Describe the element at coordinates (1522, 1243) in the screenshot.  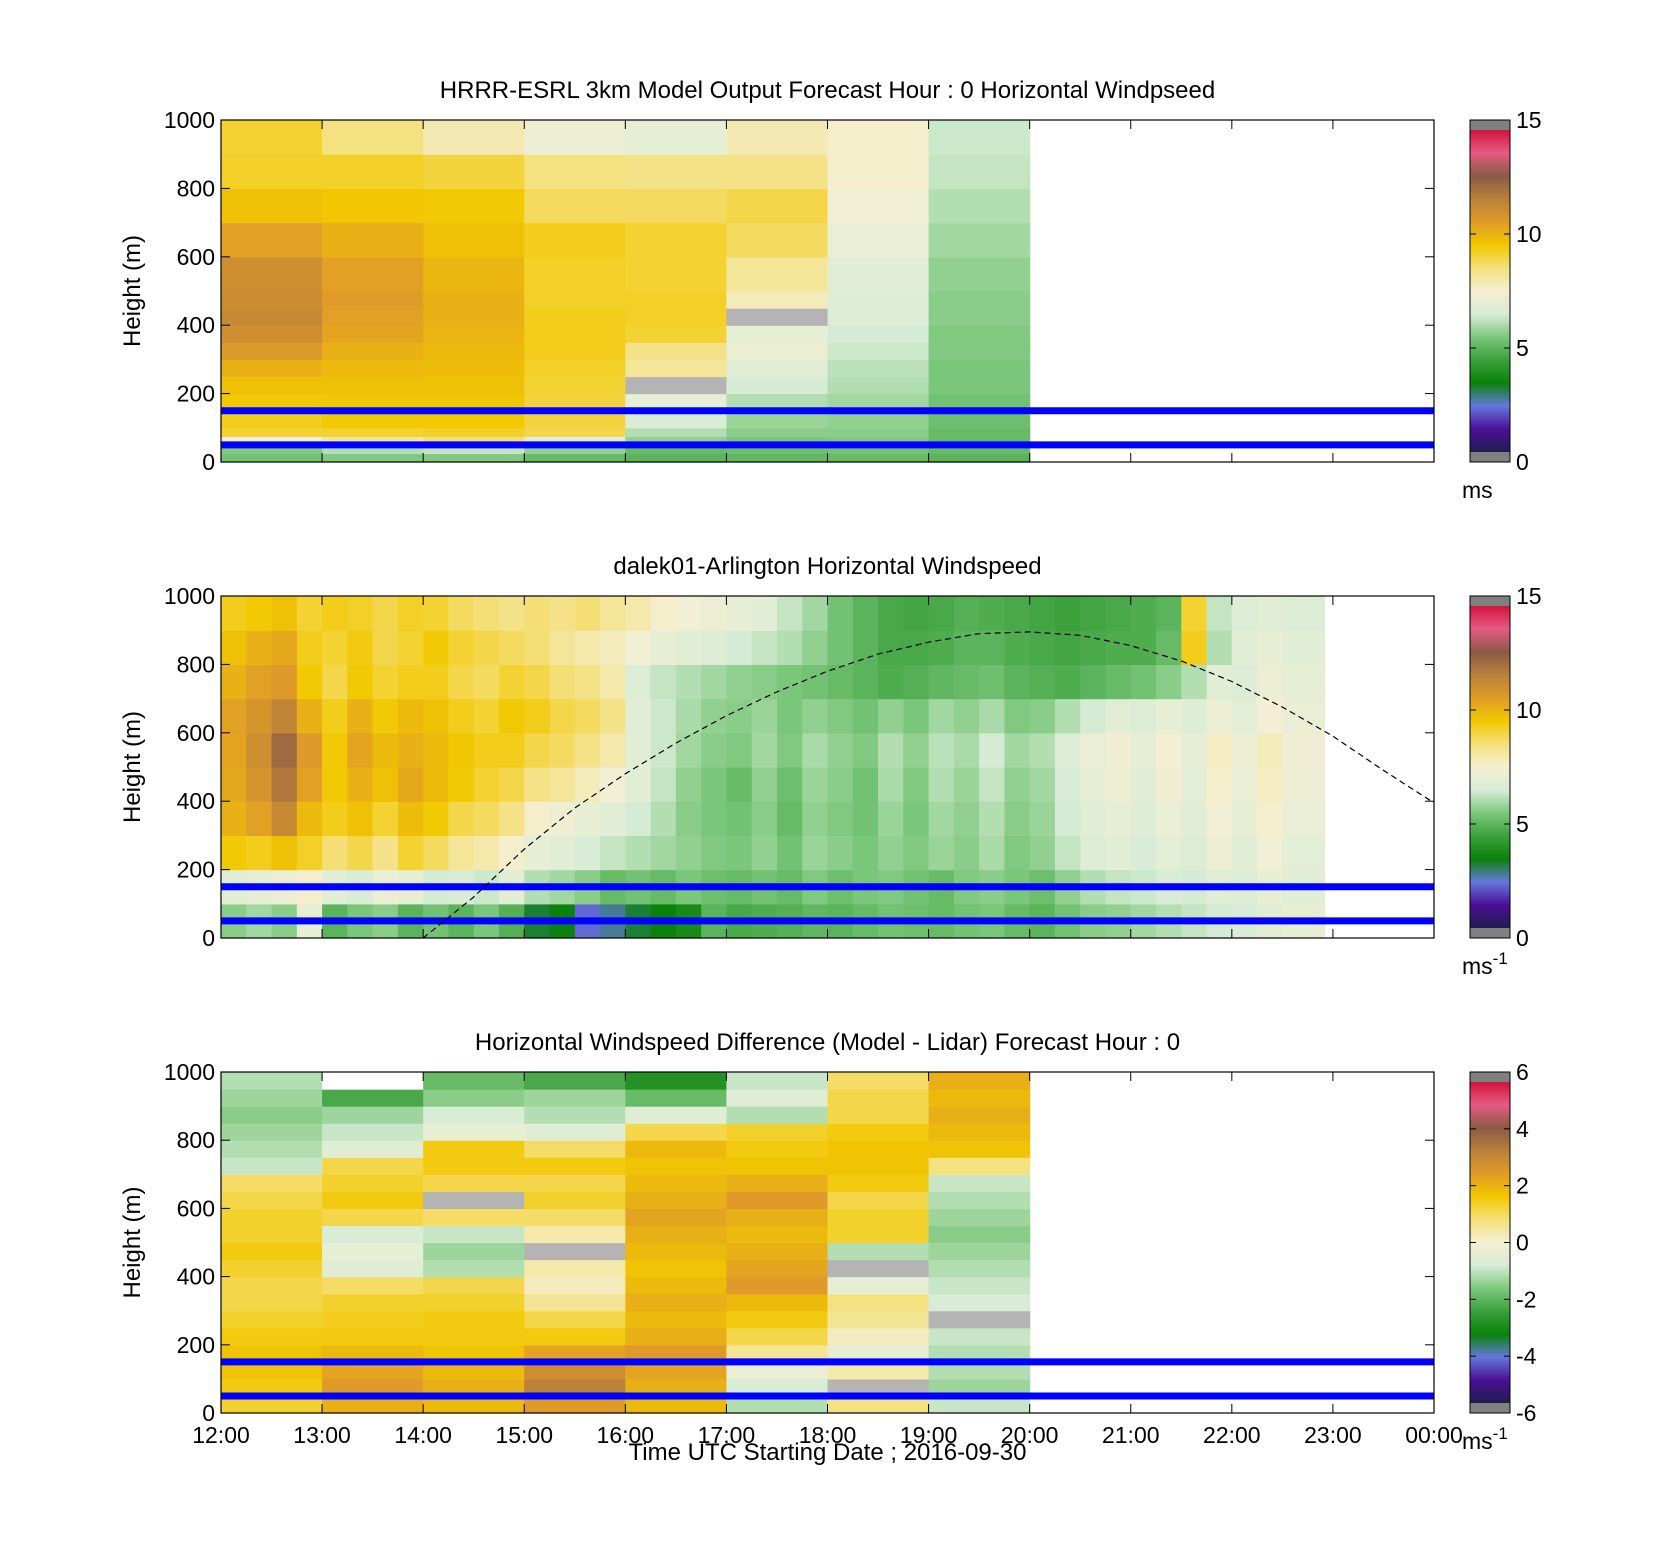
I see `colorbar-tick-label: 0` at that location.